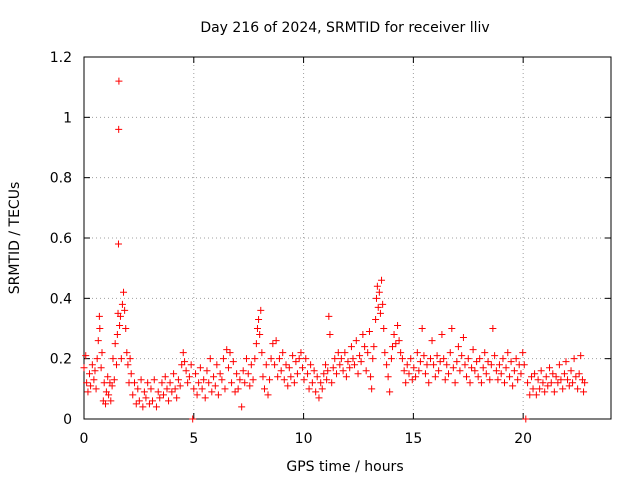 The height and width of the screenshot is (480, 640). I want to click on x-tick-labels: 0 5 10 15 20, so click(306, 439).